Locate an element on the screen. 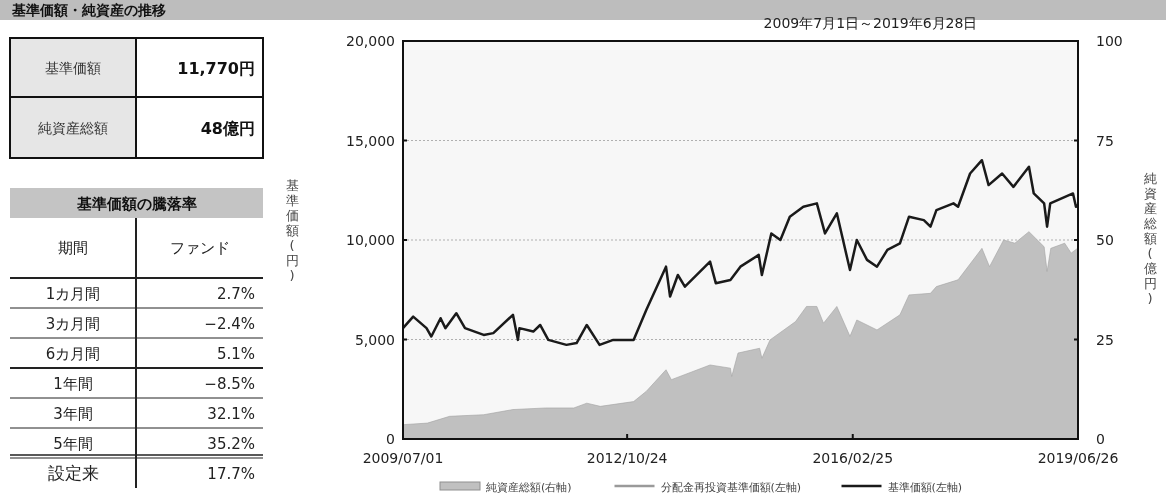 The width and height of the screenshot is (1166, 495). y2-tick-label: 100 is located at coordinates (1109, 41).